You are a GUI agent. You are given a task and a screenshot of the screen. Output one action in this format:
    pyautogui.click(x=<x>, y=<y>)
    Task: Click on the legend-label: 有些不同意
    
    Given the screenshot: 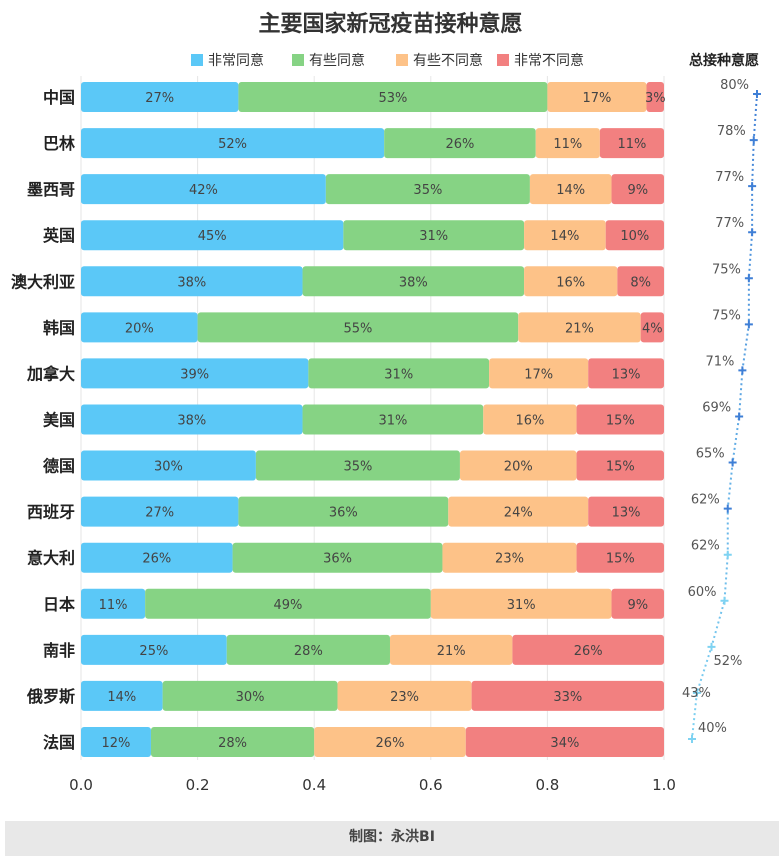 What is the action you would take?
    pyautogui.click(x=448, y=60)
    